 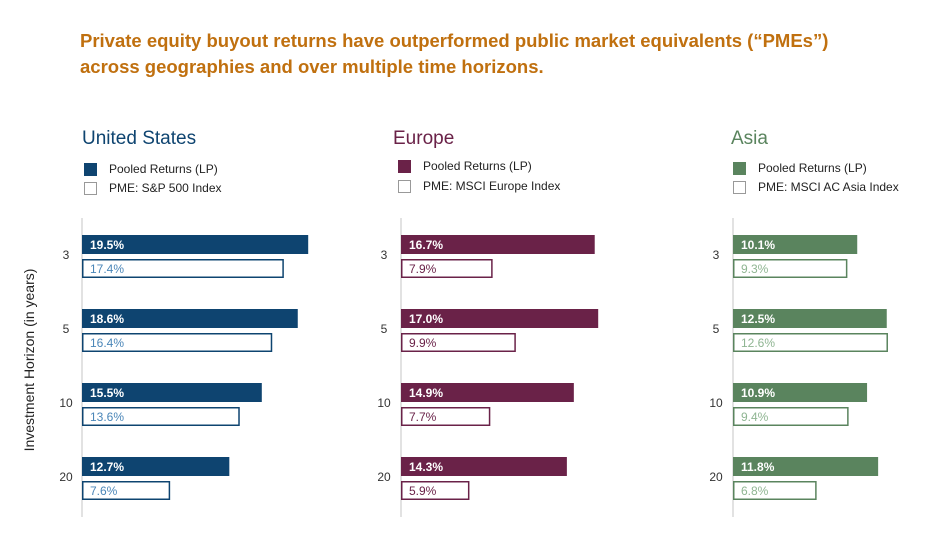 I want to click on legend-item-pme: PME: MSCI Europe Index, so click(x=479, y=186).